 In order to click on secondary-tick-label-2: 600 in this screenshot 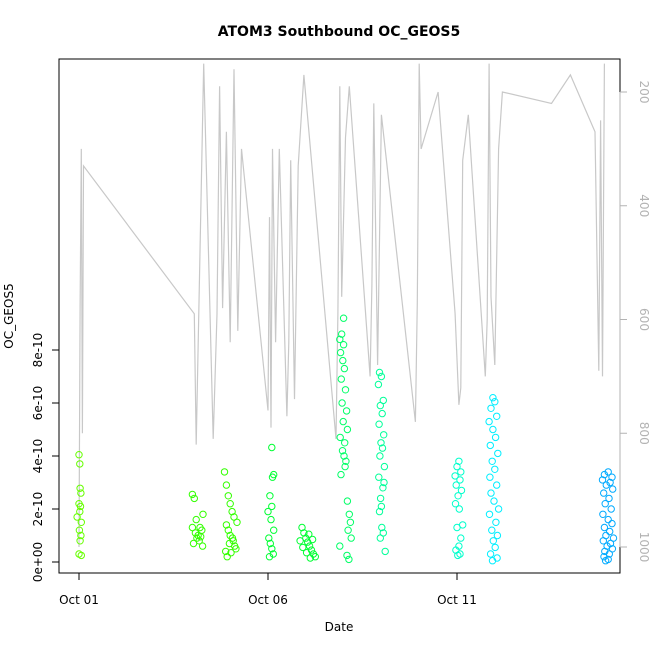, I will do `click(643, 319)`.